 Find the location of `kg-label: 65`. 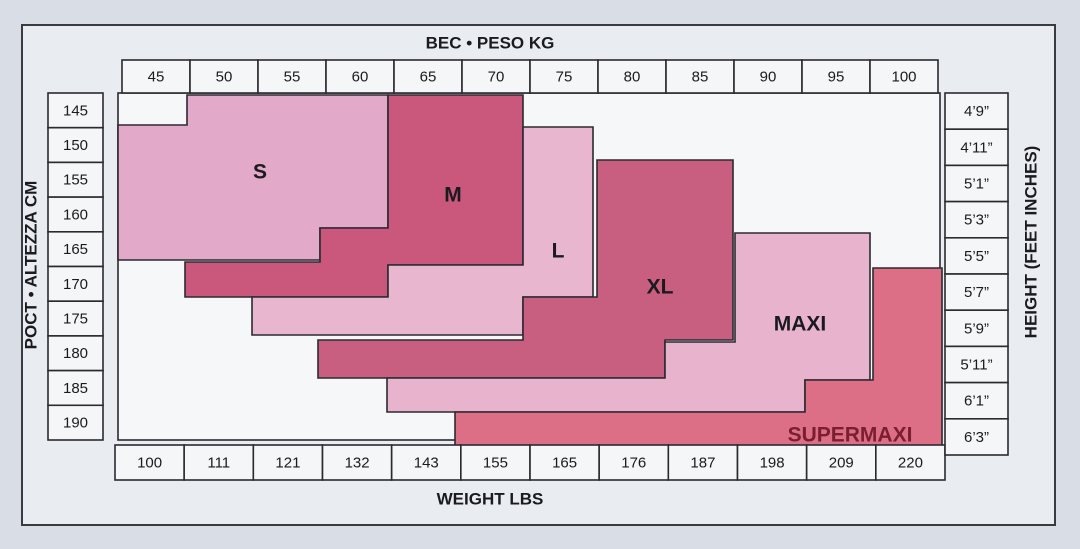

kg-label: 65 is located at coordinates (428, 76).